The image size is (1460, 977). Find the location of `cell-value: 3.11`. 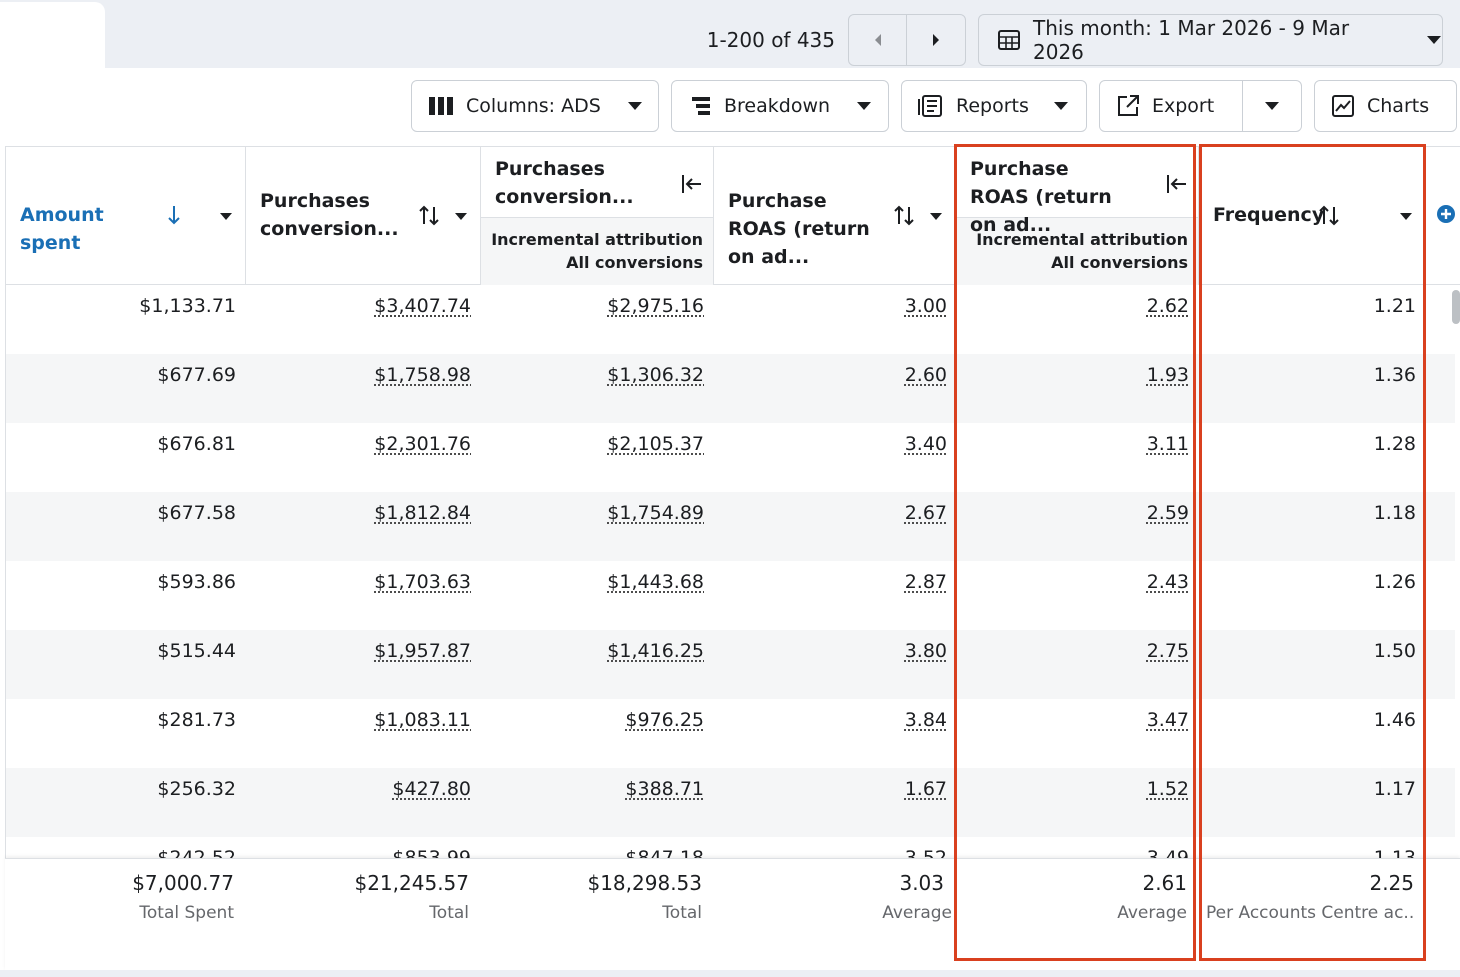

cell-value: 3.11 is located at coordinates (1167, 444).